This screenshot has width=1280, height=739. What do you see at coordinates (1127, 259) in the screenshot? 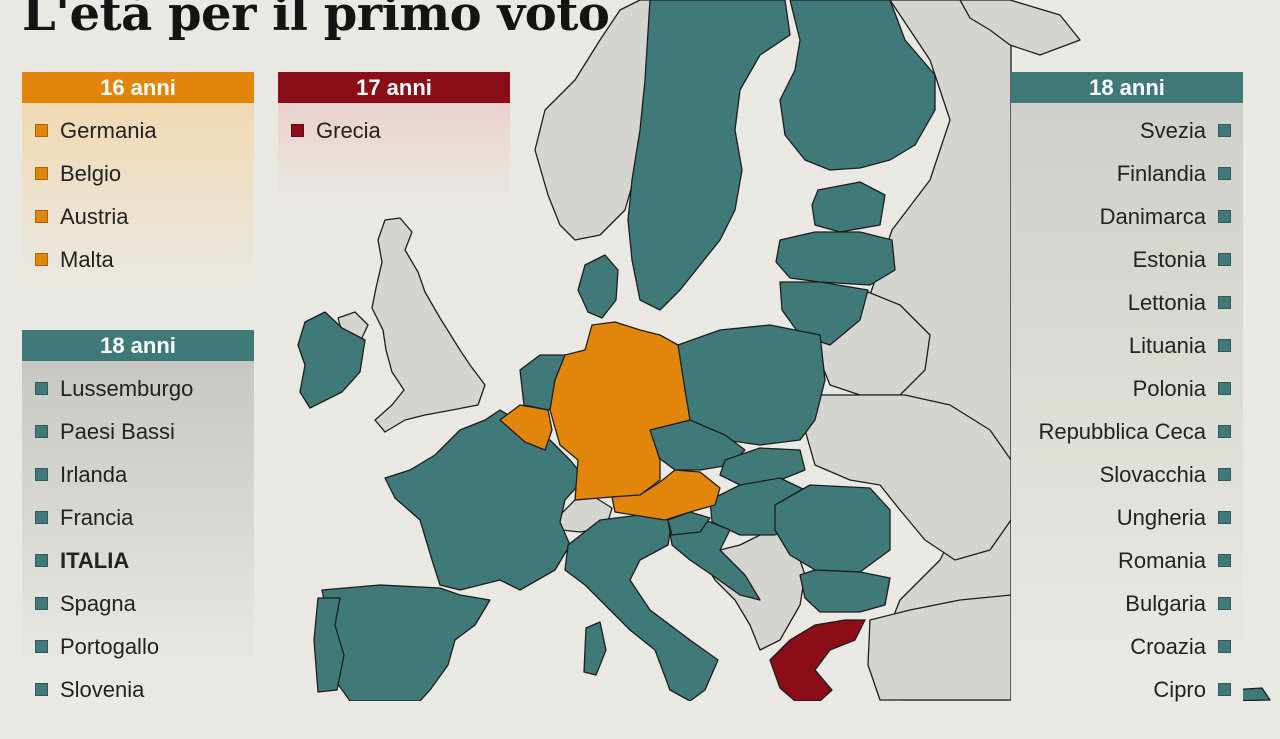
I see `legend-item: Estonia` at bounding box center [1127, 259].